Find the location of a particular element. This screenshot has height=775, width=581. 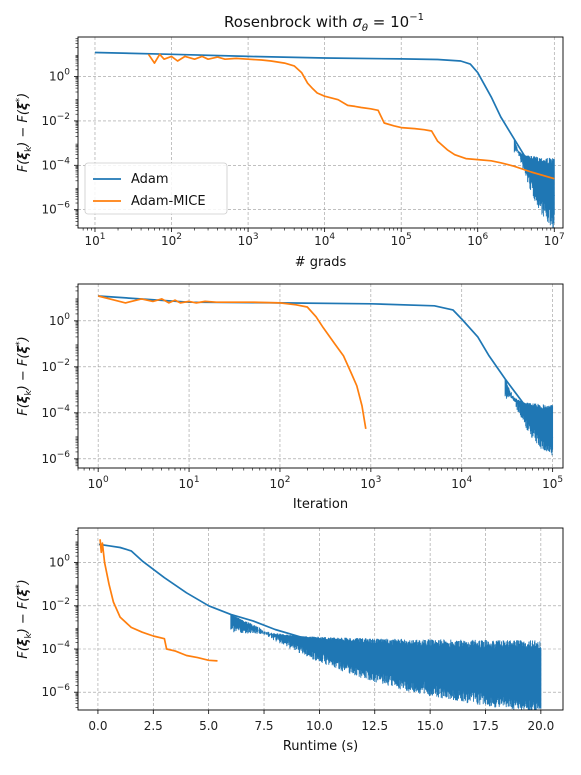

x-tick-label: 17.5 is located at coordinates (485, 726).